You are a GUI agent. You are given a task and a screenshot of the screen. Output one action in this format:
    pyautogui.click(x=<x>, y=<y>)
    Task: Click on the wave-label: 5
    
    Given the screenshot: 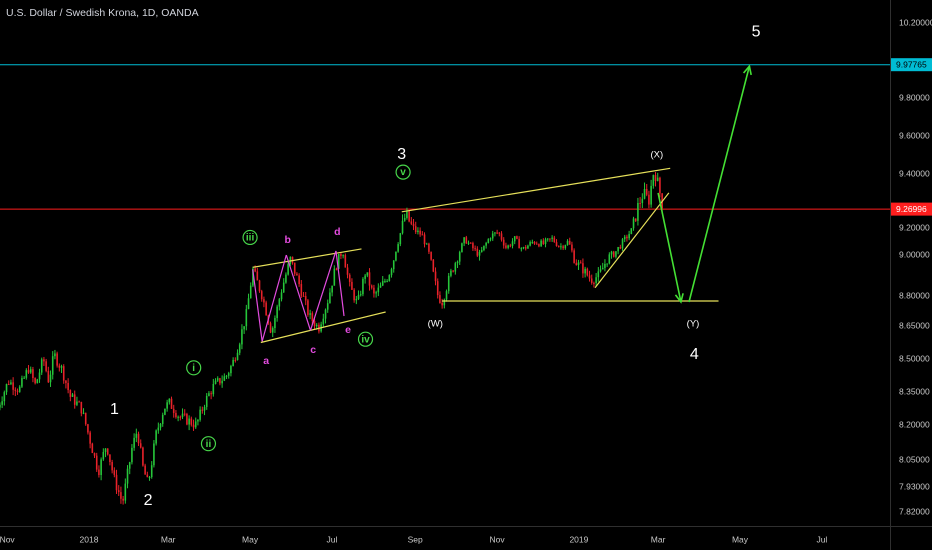 What is the action you would take?
    pyautogui.click(x=756, y=32)
    